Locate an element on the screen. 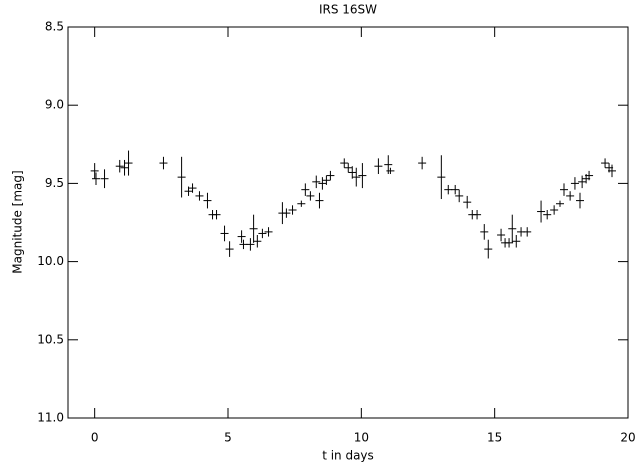 The image size is (636, 468). x-tick-label: 5 is located at coordinates (228, 438).